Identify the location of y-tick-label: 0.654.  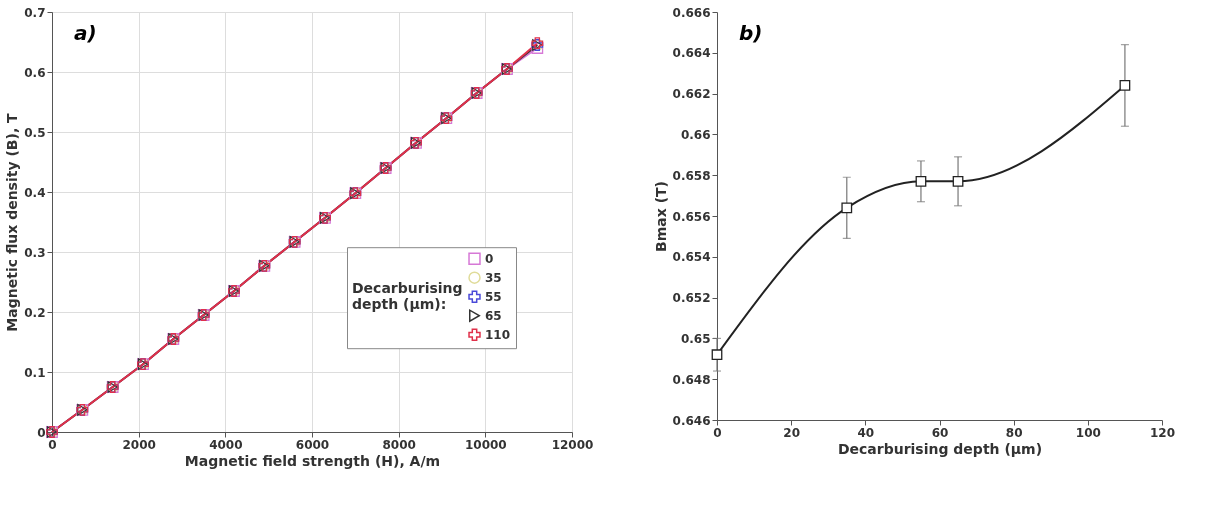
(691, 257).